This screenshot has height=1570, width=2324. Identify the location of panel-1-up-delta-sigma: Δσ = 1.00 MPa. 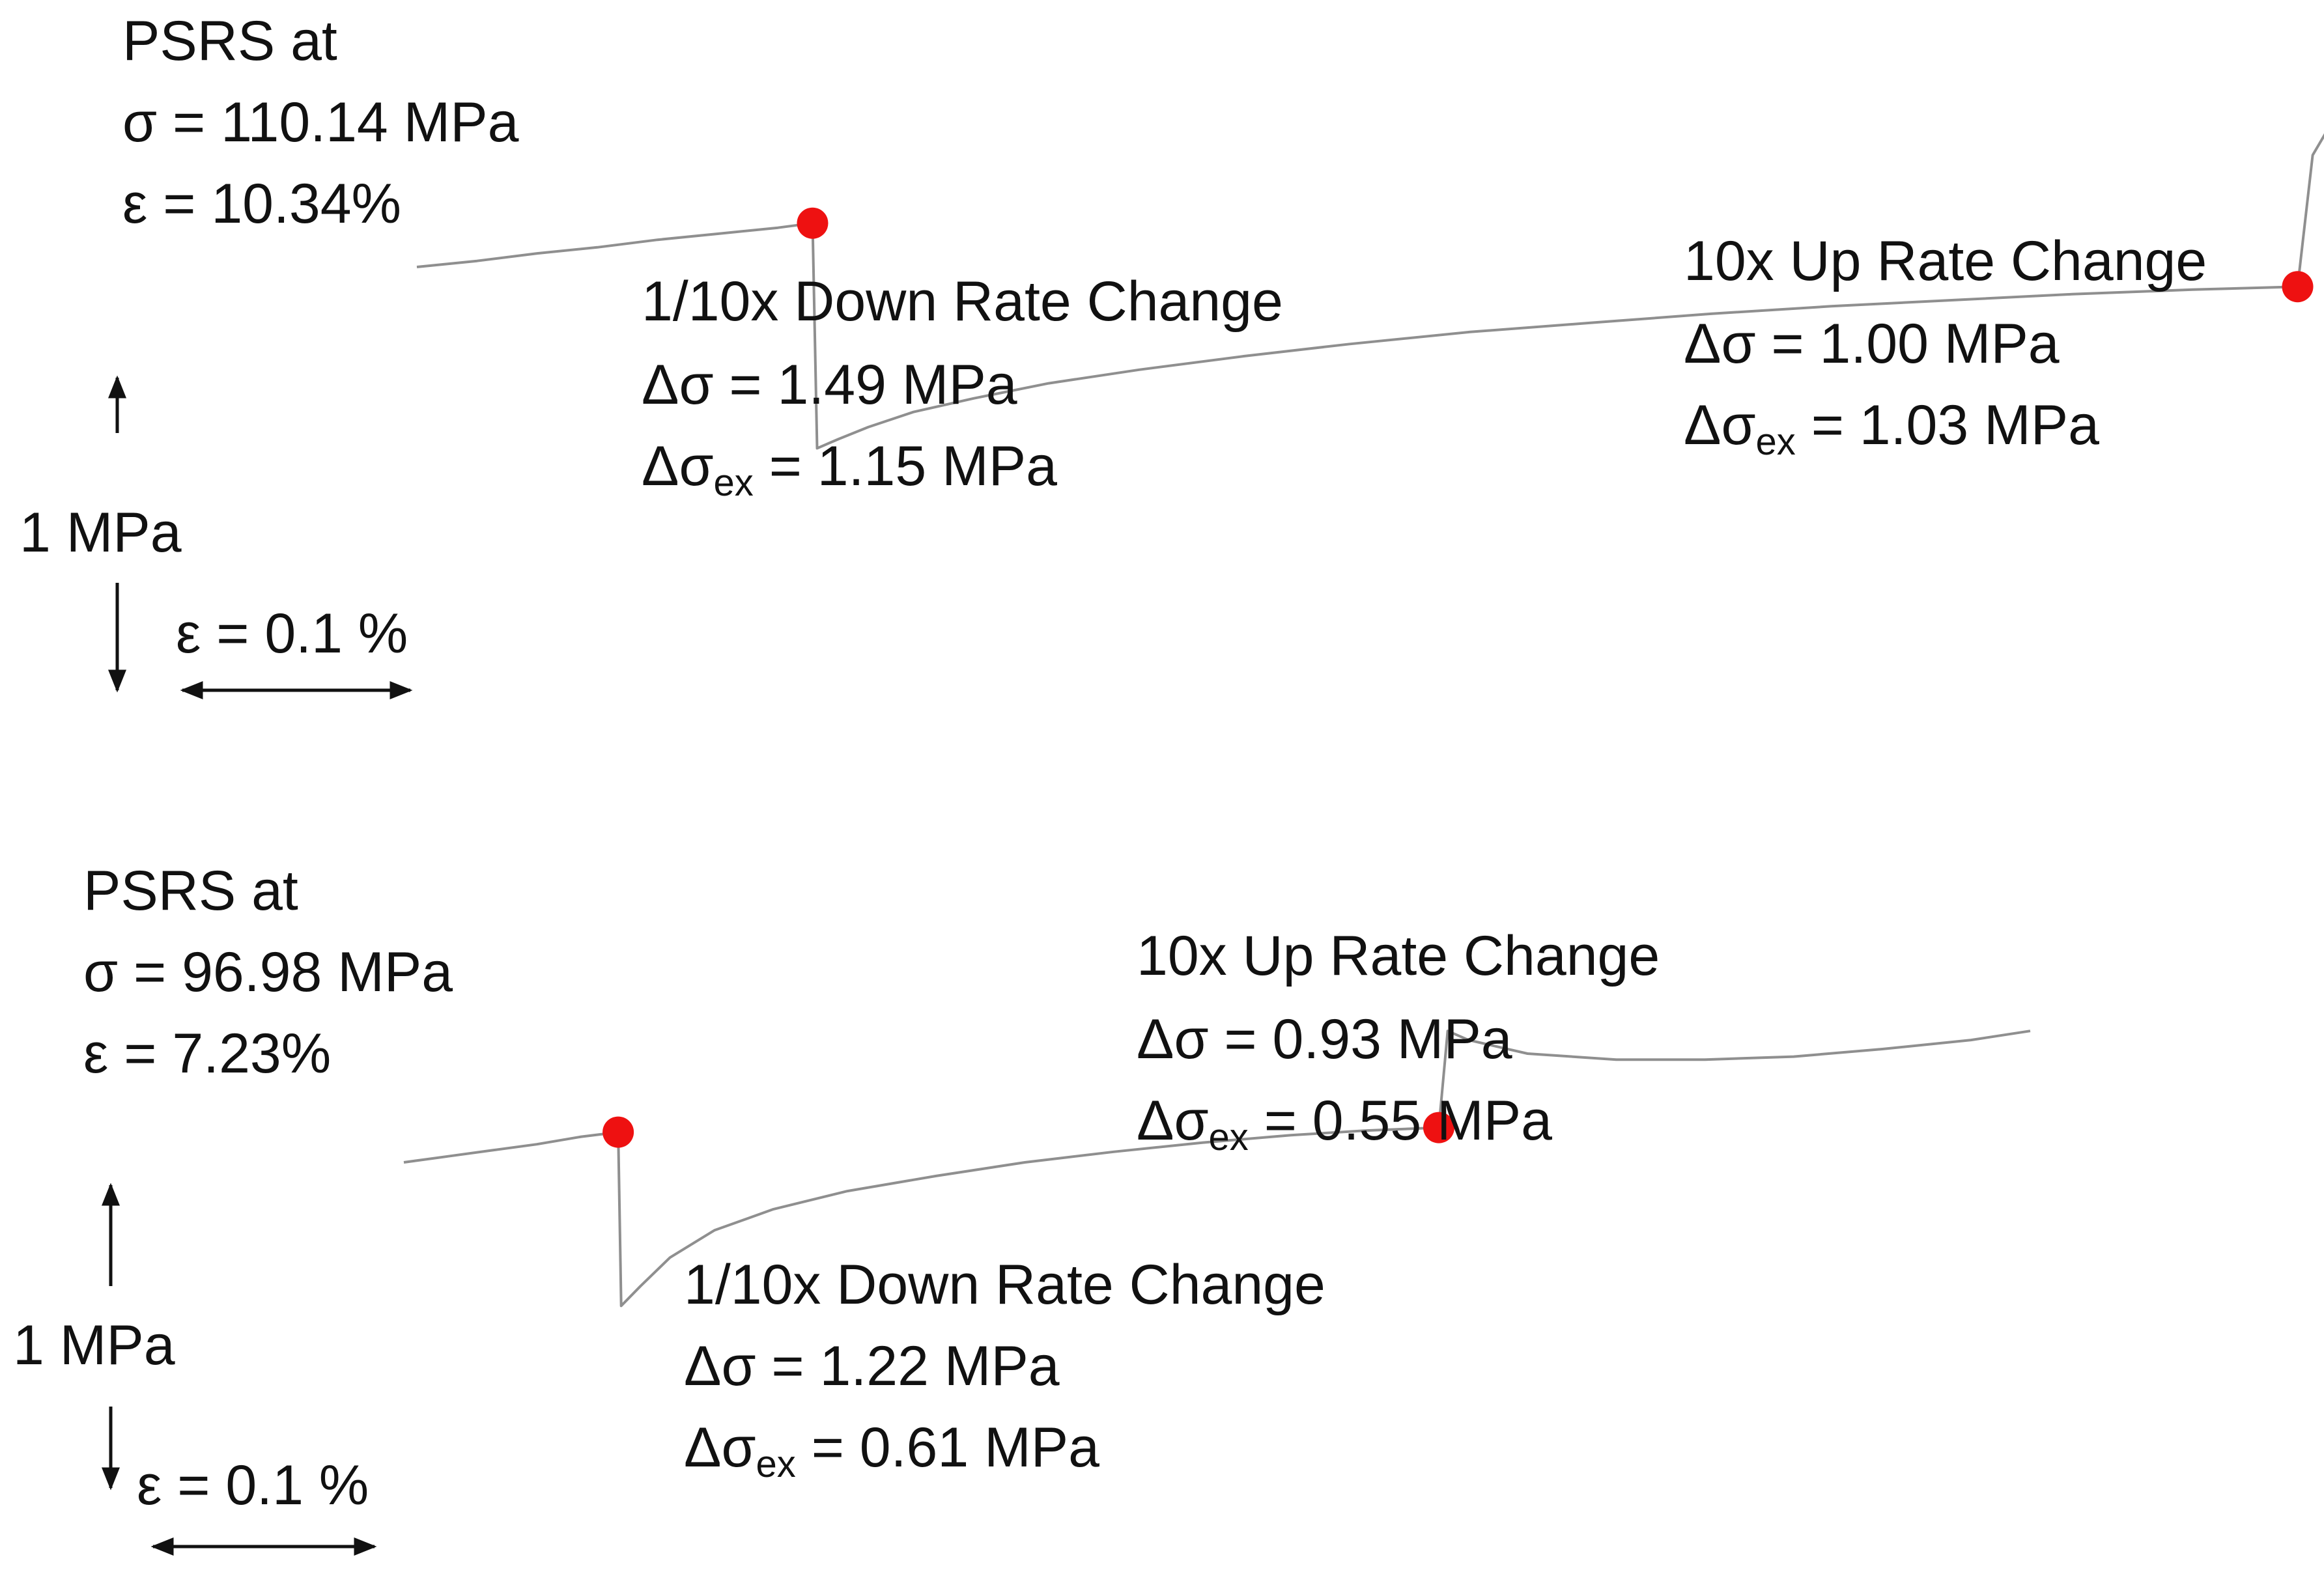
(1872, 344).